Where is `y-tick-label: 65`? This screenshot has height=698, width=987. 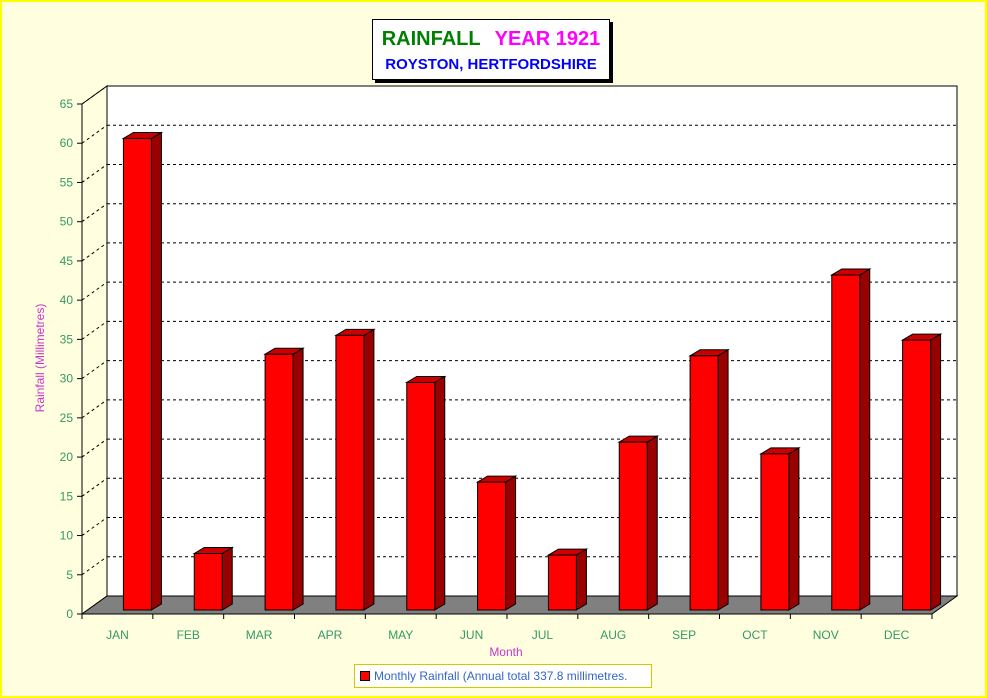 y-tick-label: 65 is located at coordinates (67, 104).